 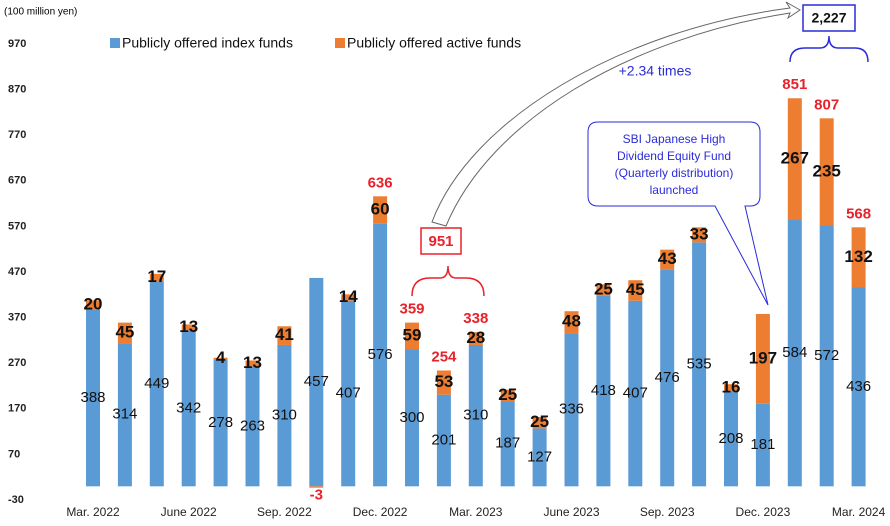 I want to click on legend-label: Publicly offered index funds, so click(x=207, y=43).